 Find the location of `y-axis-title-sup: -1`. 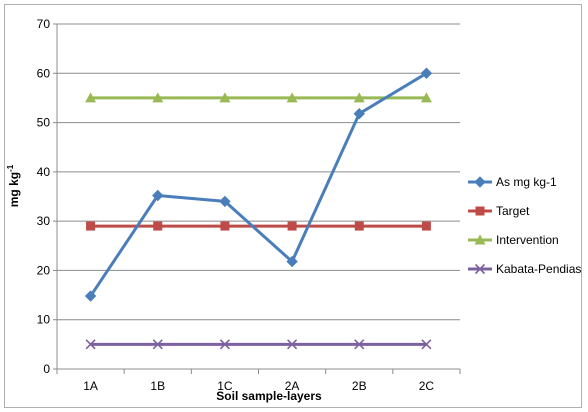

y-axis-title-sup: -1 is located at coordinates (10, 168).